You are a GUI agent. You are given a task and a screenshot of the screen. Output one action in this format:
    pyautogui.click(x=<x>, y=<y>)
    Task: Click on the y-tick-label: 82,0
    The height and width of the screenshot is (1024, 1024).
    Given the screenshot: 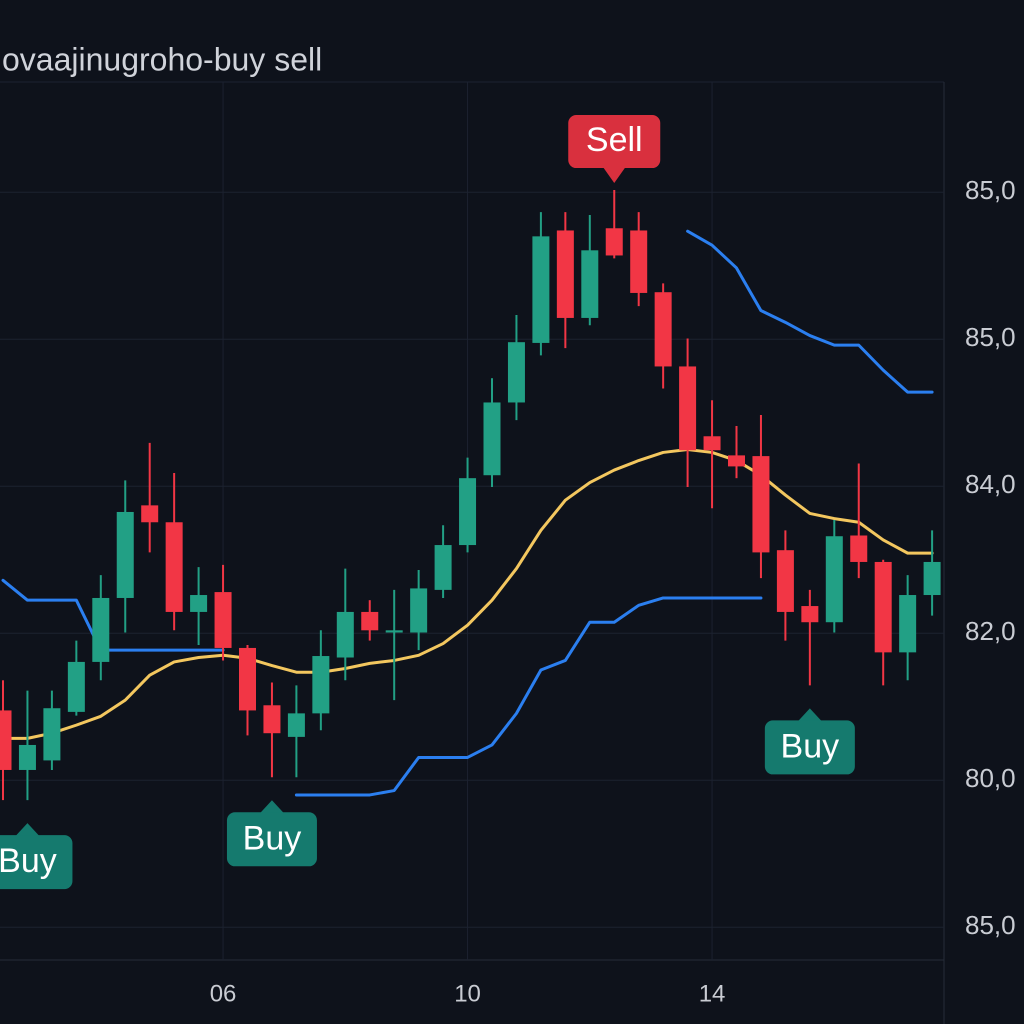 What is the action you would take?
    pyautogui.click(x=990, y=631)
    